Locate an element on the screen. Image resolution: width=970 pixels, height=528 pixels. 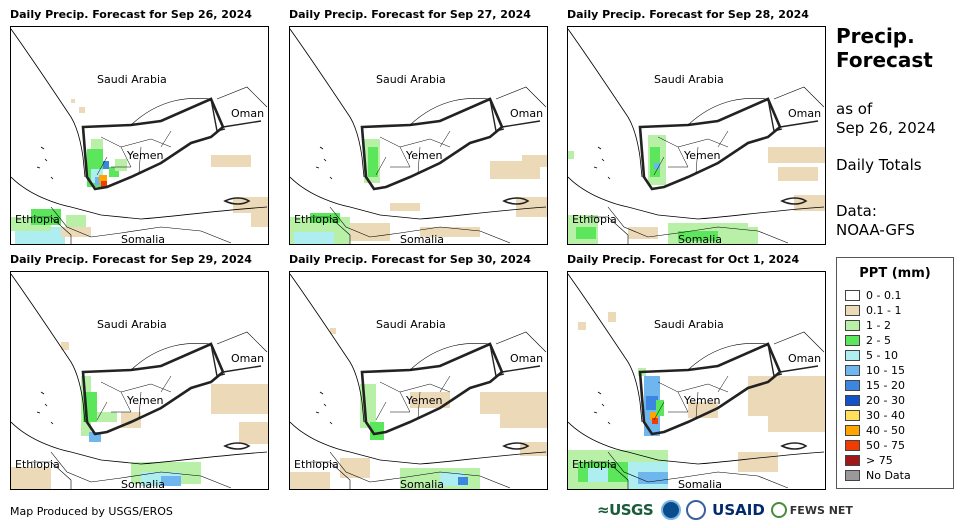
country-label-ethiopia: Ethiopia is located at coordinates (594, 464).